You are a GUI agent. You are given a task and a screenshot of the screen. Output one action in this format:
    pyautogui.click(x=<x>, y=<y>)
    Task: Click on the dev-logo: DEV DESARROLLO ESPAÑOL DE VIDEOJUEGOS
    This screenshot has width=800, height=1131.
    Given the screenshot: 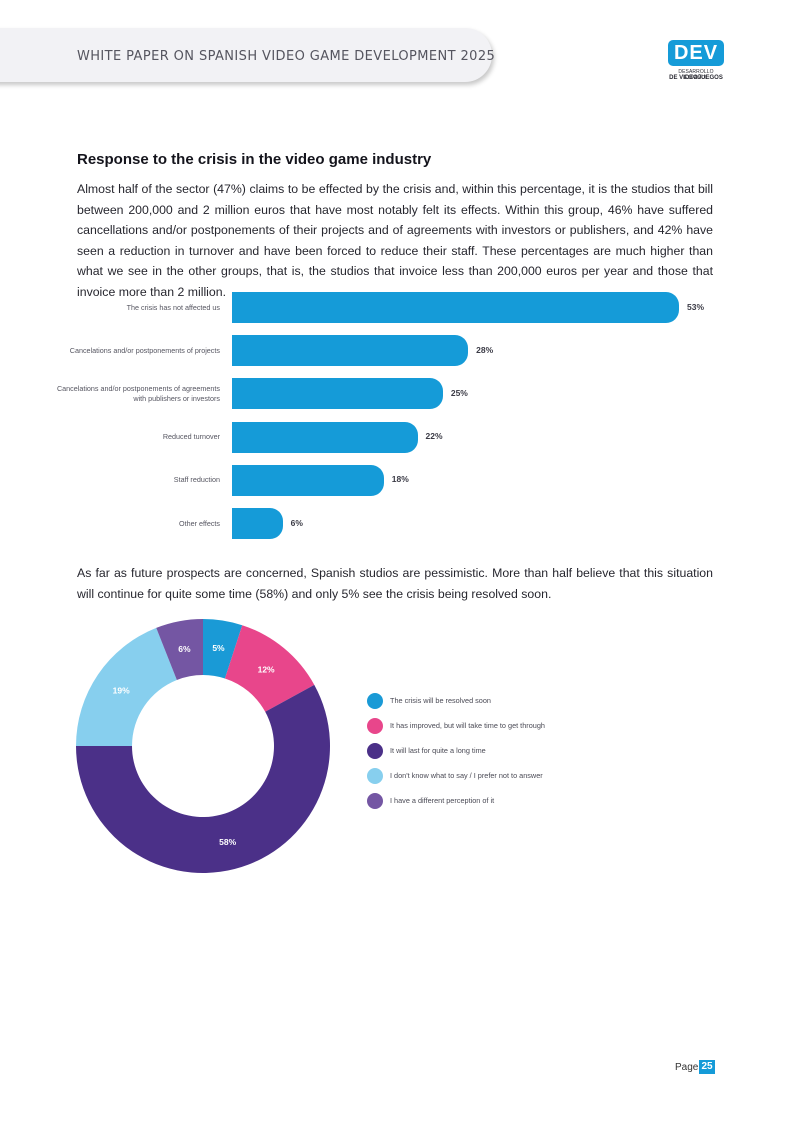 What is the action you would take?
    pyautogui.click(x=696, y=63)
    